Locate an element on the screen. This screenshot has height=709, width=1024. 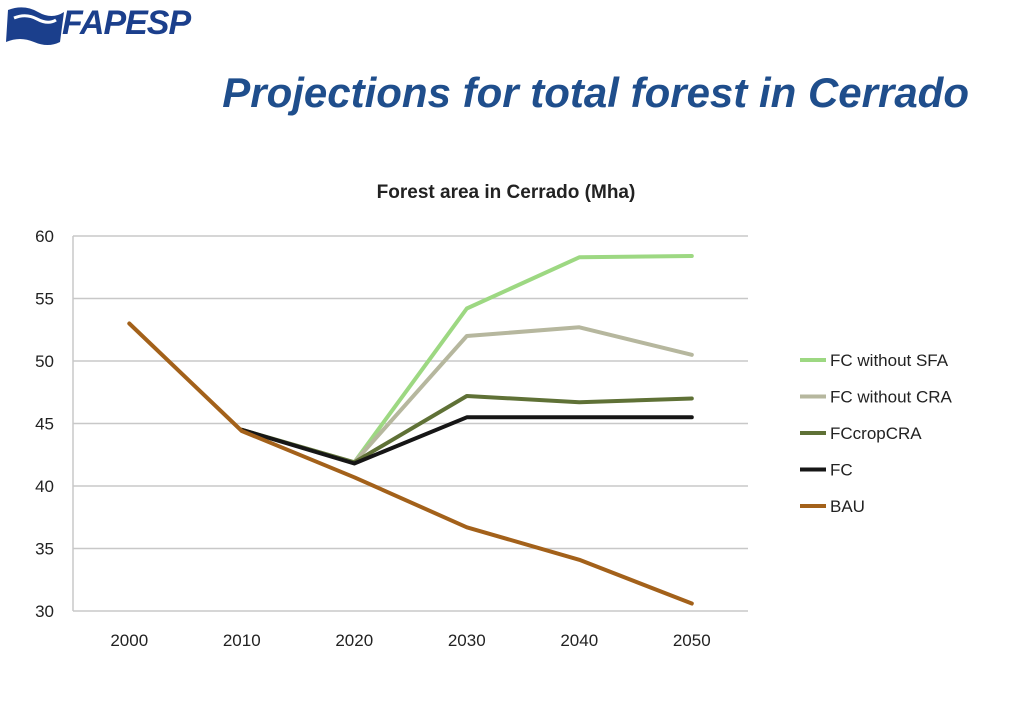
x-tick-label: 2040 is located at coordinates (579, 640).